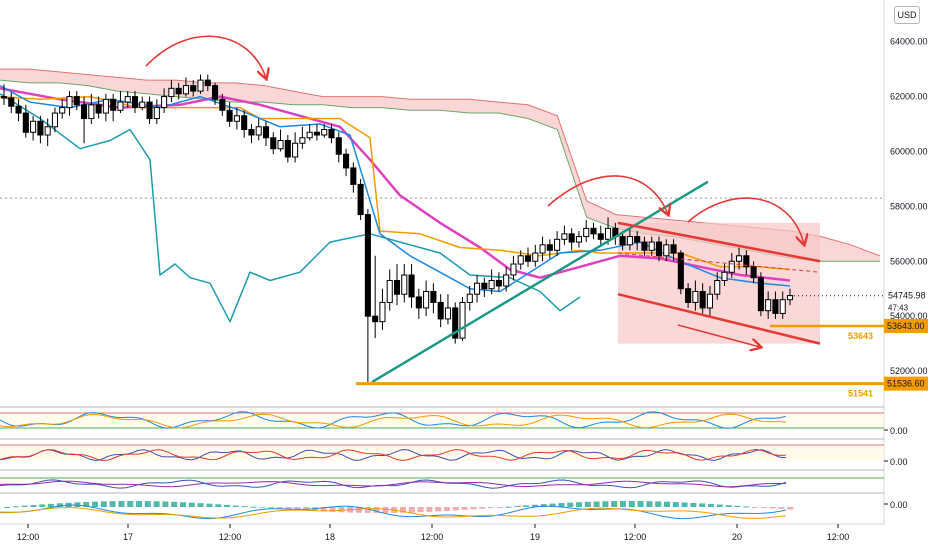 The height and width of the screenshot is (555, 932). I want to click on level-2-badge, so click(906, 383).